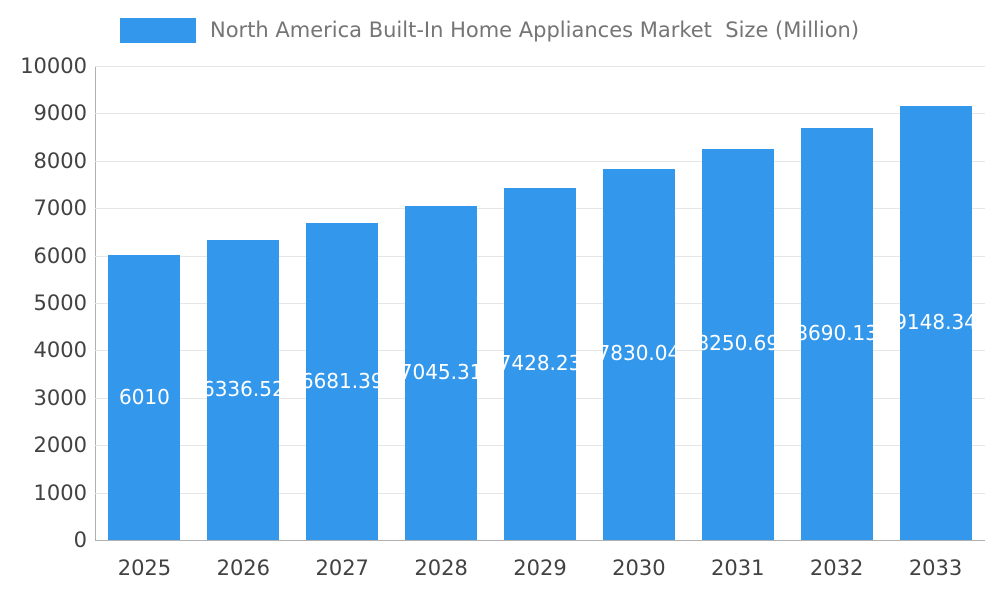 The width and height of the screenshot is (1000, 600). I want to click on bar-2025, so click(144, 397).